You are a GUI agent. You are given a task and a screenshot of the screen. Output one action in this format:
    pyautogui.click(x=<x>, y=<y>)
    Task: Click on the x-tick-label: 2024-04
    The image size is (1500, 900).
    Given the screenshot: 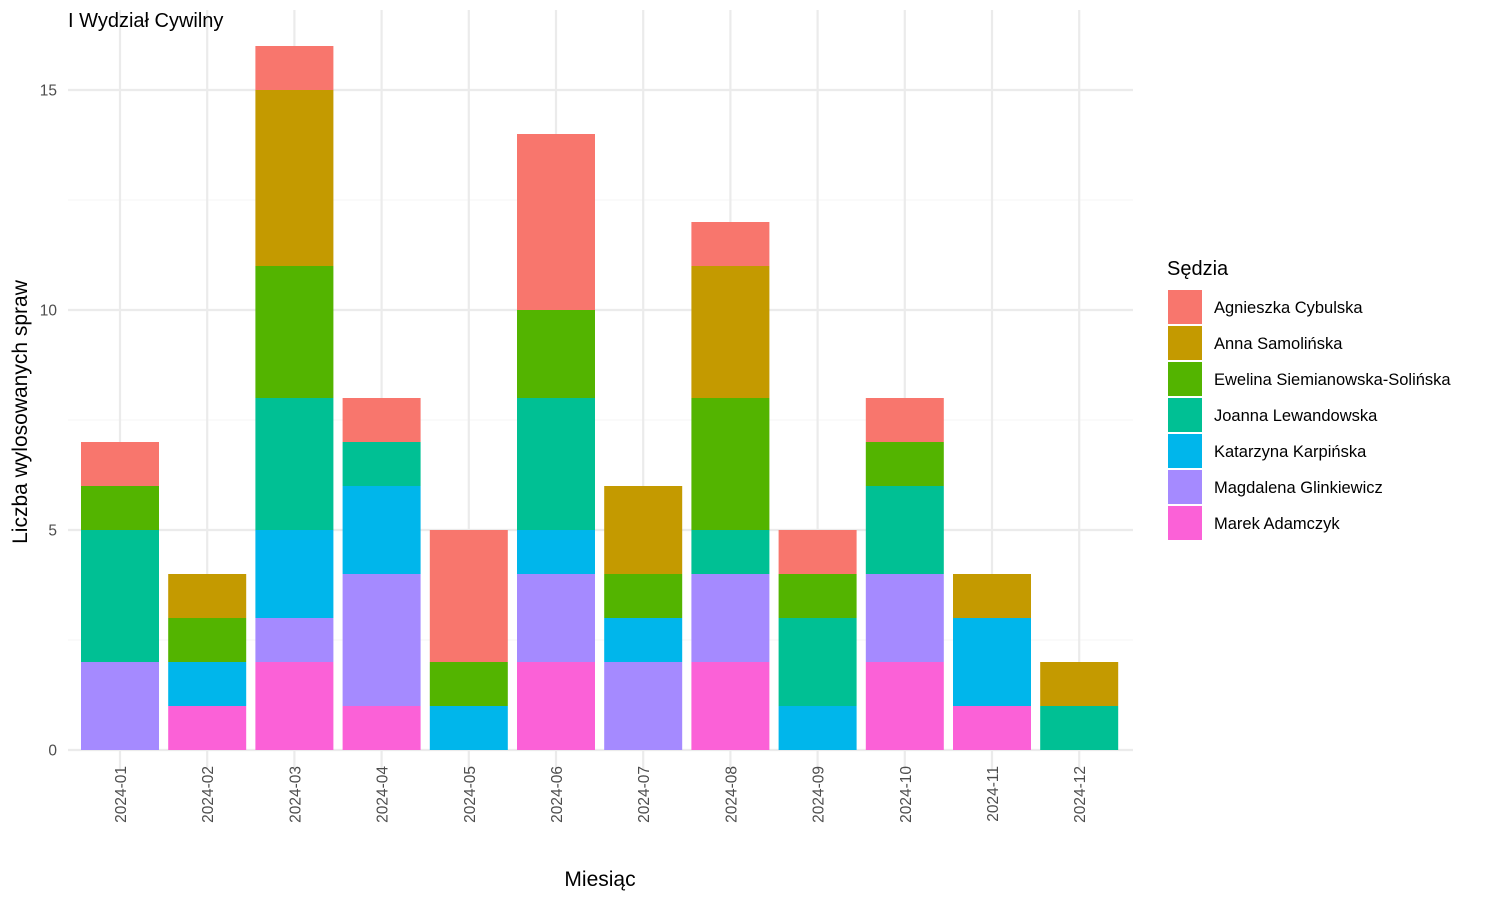 What is the action you would take?
    pyautogui.click(x=383, y=794)
    